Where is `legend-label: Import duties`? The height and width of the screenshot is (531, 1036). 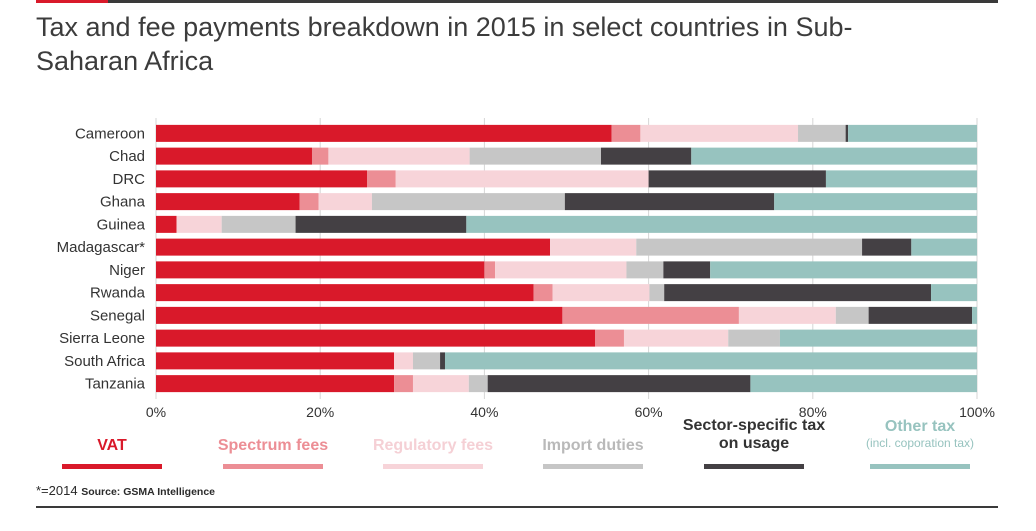
legend-label: Import duties is located at coordinates (593, 445).